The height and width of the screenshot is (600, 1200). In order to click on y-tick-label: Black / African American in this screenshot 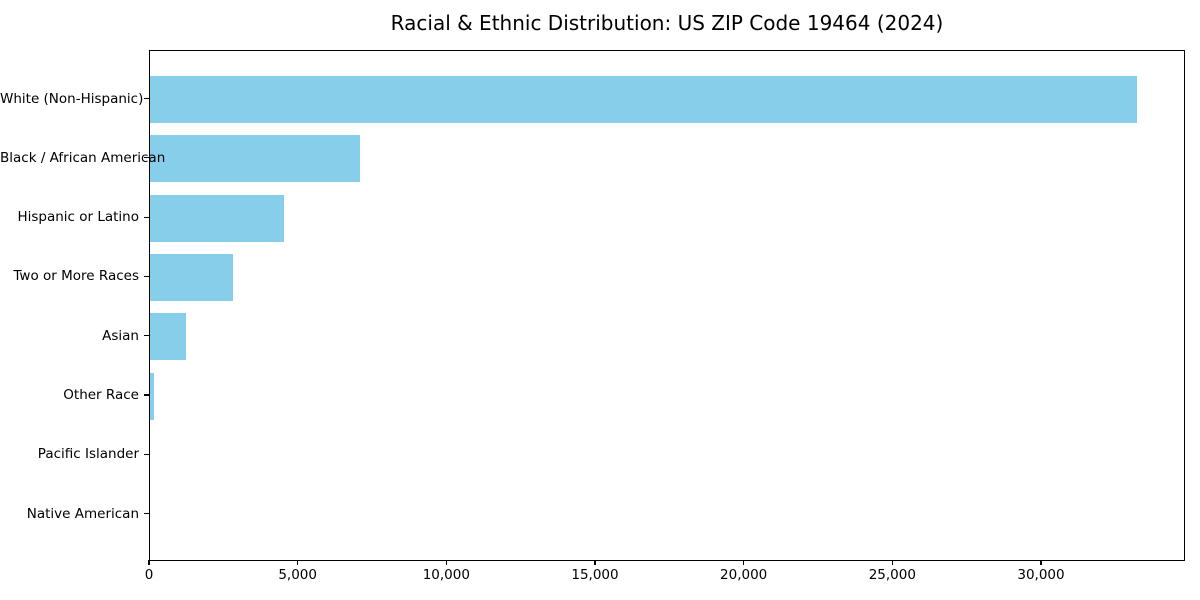, I will do `click(83, 157)`.